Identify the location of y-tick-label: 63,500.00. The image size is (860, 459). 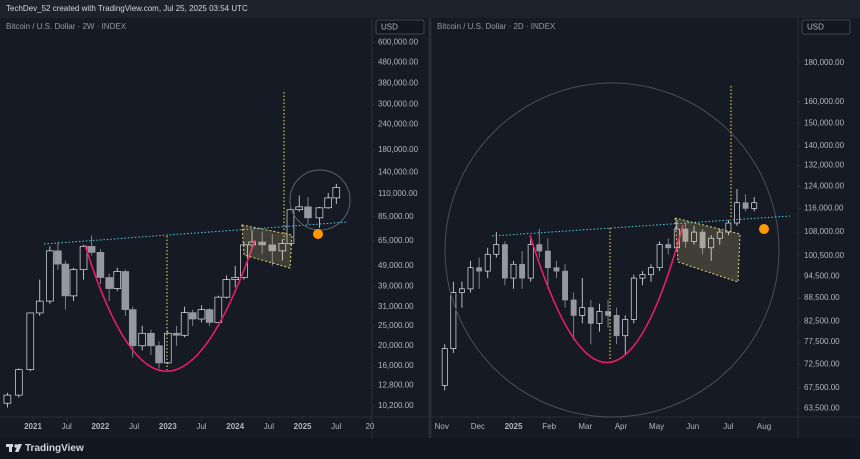
(822, 407).